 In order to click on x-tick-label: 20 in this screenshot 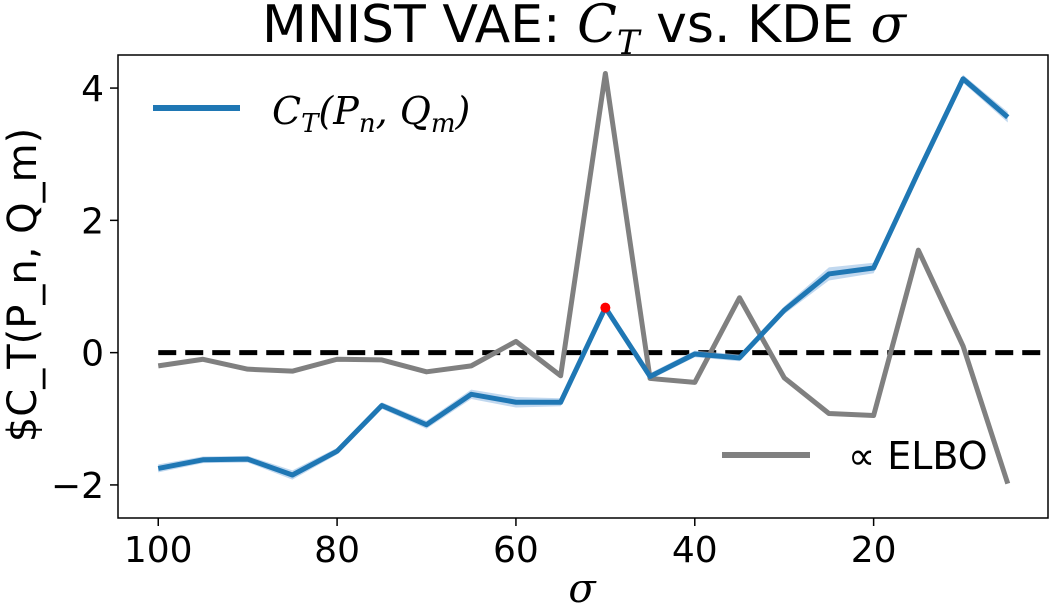, I will do `click(874, 550)`.